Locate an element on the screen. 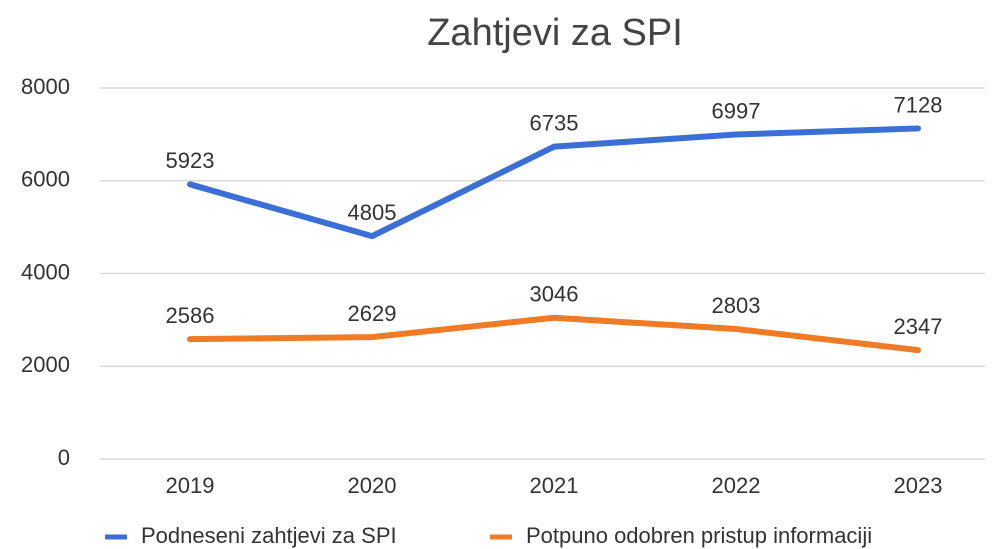 Image resolution: width=1000 pixels, height=549 pixels. y-tick-label: 0 is located at coordinates (64, 457).